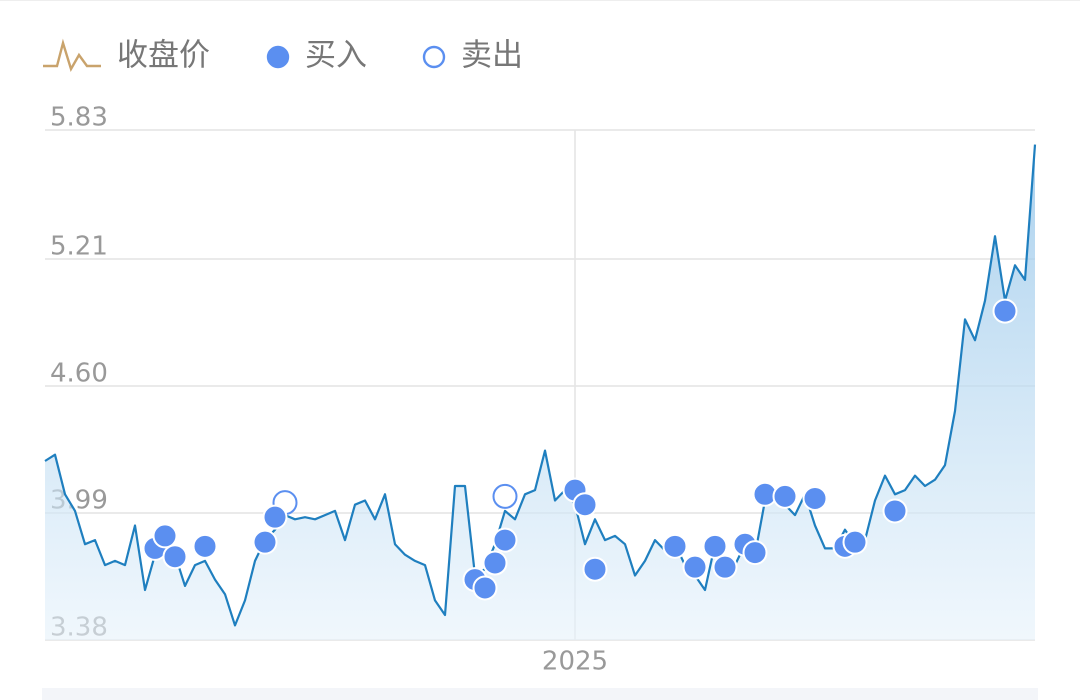 The height and width of the screenshot is (700, 1080). I want to click on y-tick-label: 5.83, so click(79, 118).